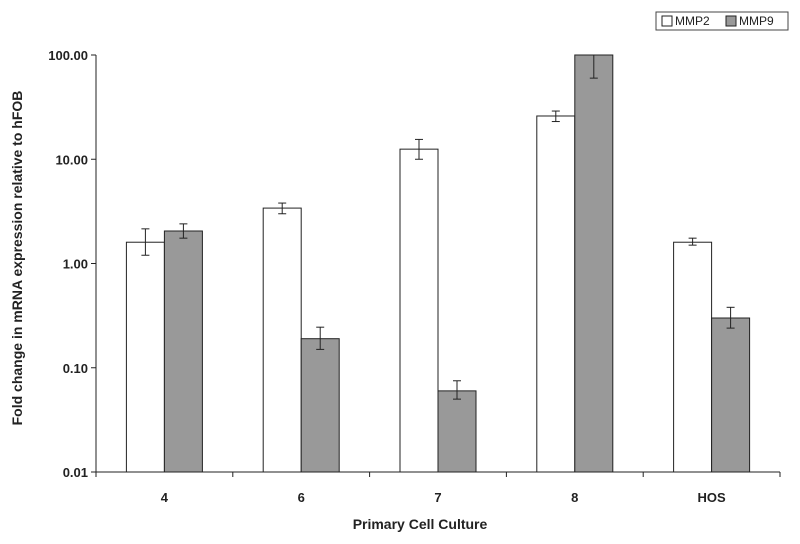 This screenshot has height=544, width=800. Describe the element at coordinates (437, 497) in the screenshot. I see `x-tick-label: 7` at that location.